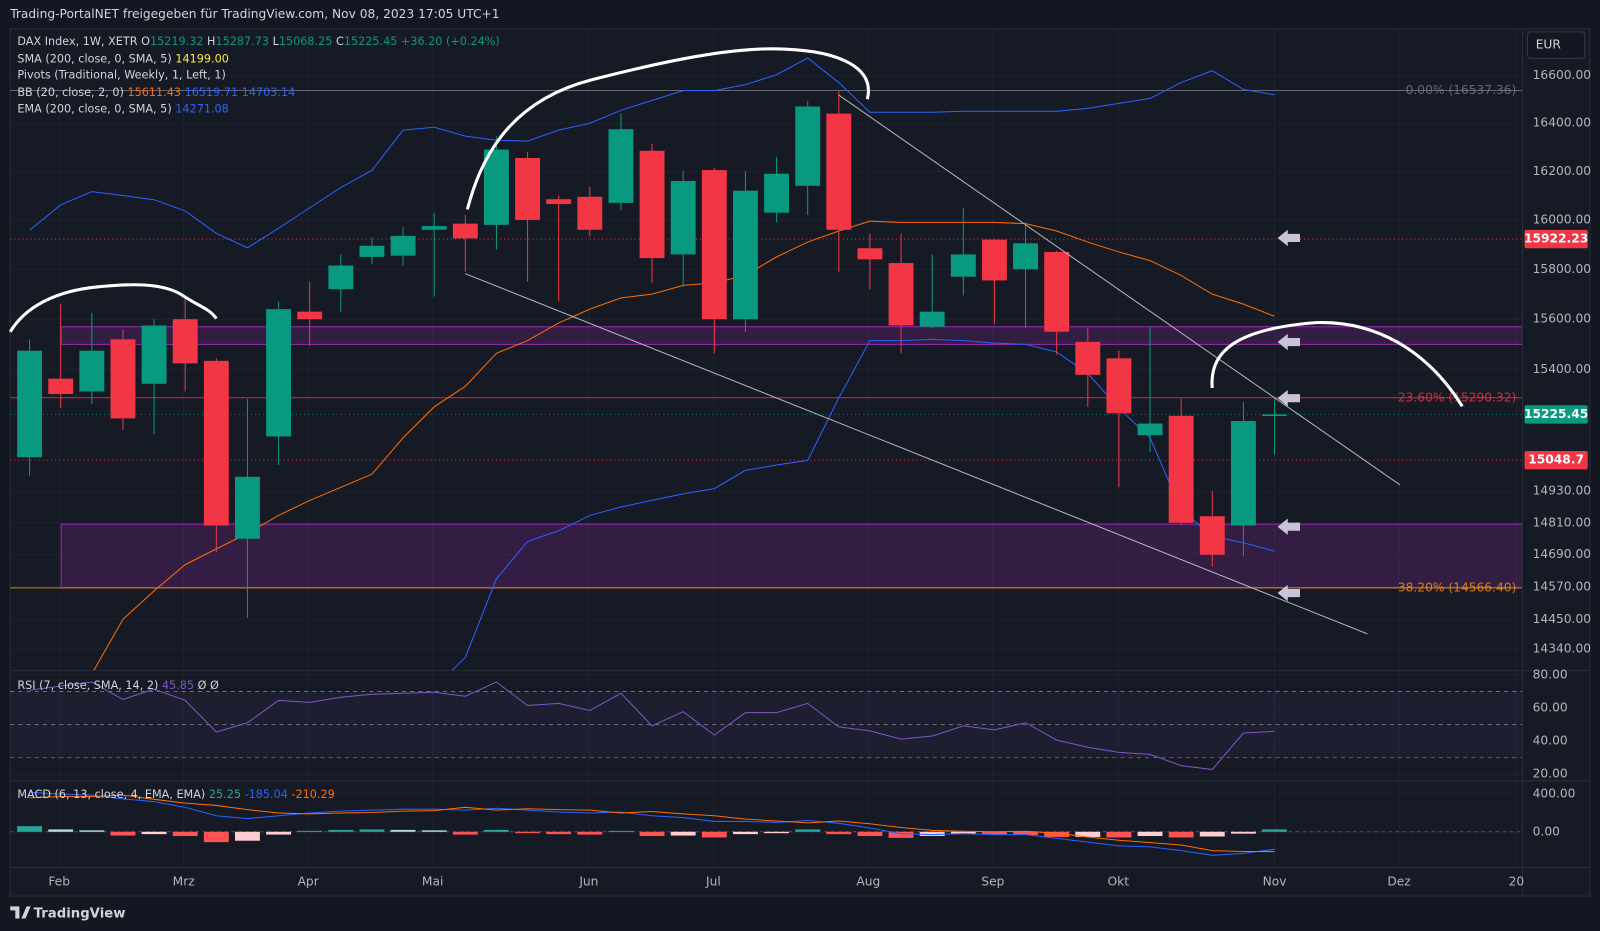  What do you see at coordinates (1550, 674) in the screenshot?
I see `y-tick-label: 80.00` at bounding box center [1550, 674].